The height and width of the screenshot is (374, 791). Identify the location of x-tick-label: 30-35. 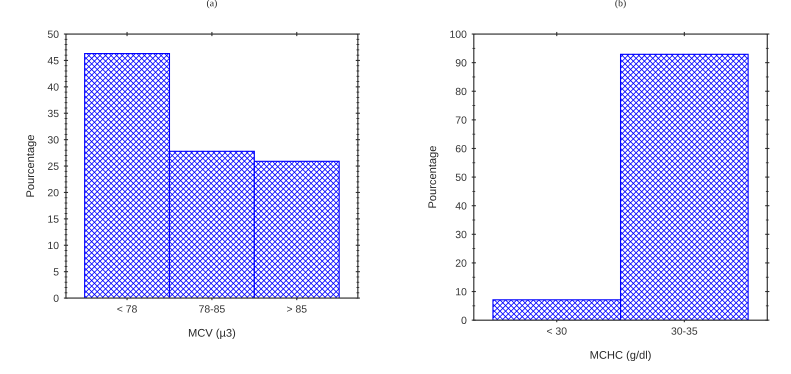
(684, 331).